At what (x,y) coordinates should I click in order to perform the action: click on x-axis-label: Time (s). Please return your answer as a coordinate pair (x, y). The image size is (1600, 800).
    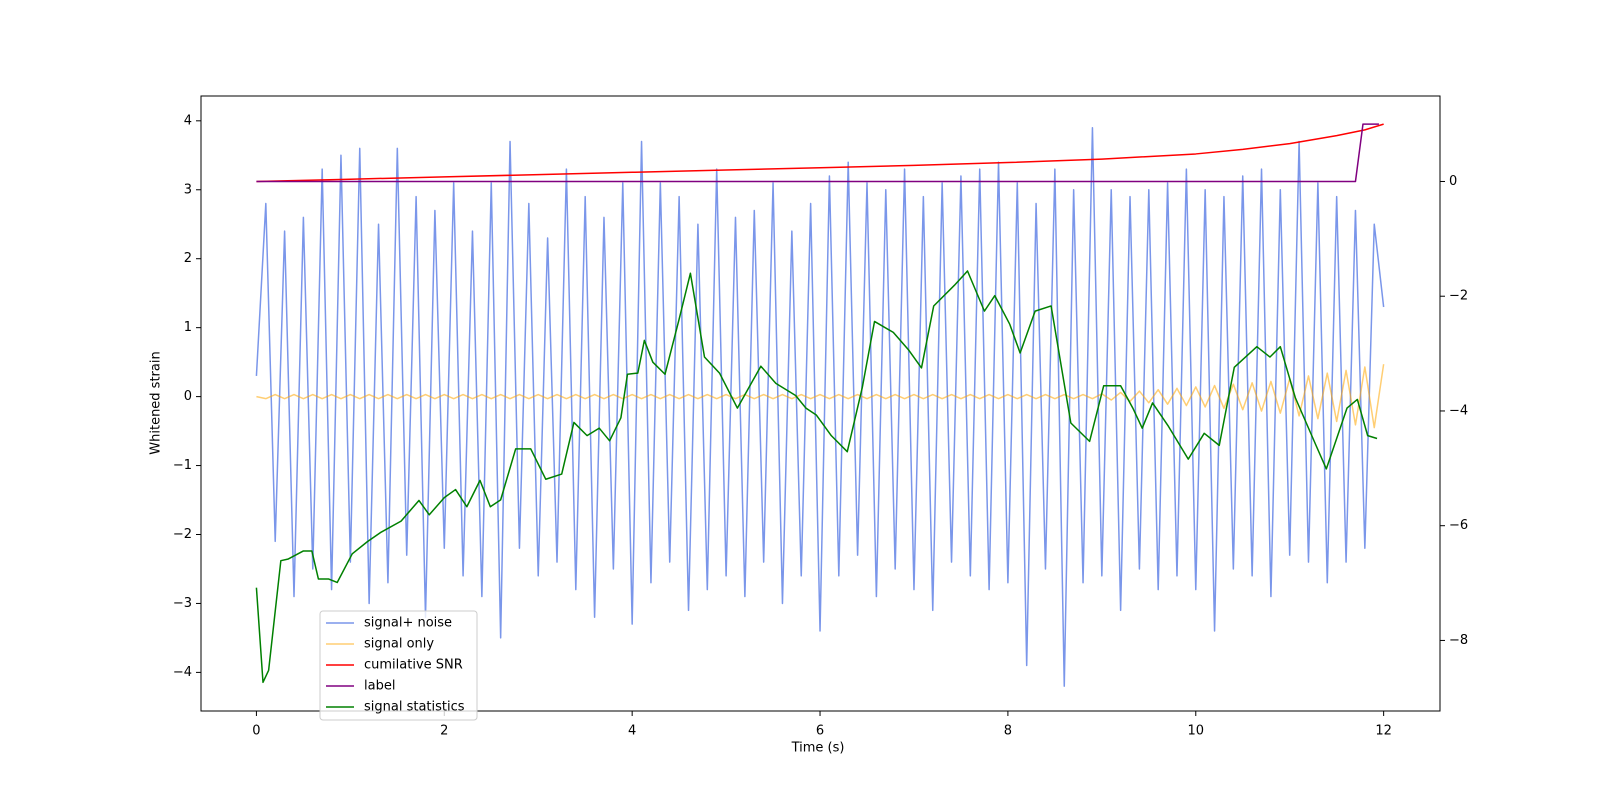
    Looking at the image, I should click on (818, 748).